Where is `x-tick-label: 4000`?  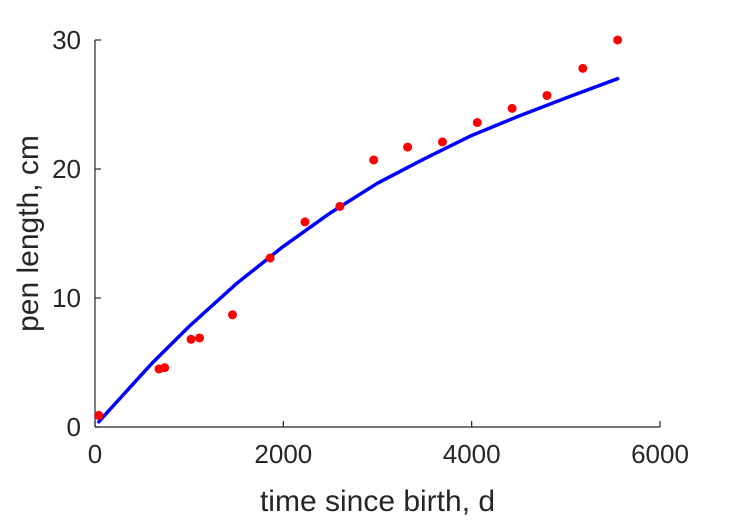
x-tick-label: 4000 is located at coordinates (472, 454).